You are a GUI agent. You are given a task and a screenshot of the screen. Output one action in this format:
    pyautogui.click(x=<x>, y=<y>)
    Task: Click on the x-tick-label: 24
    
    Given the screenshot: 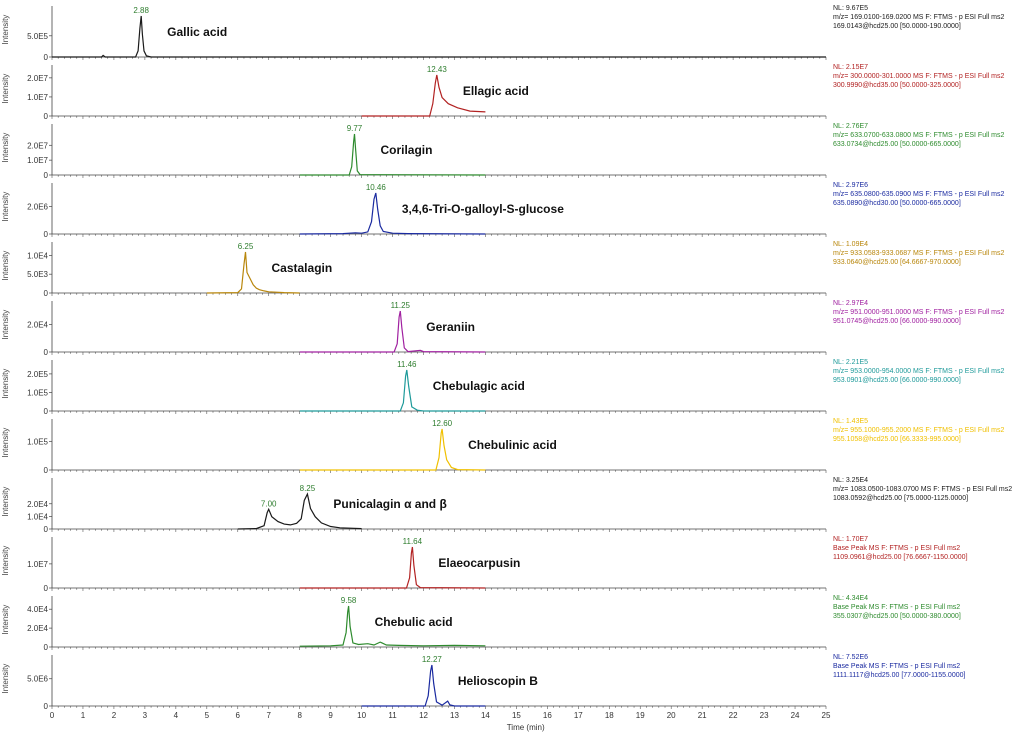 What is the action you would take?
    pyautogui.click(x=795, y=715)
    